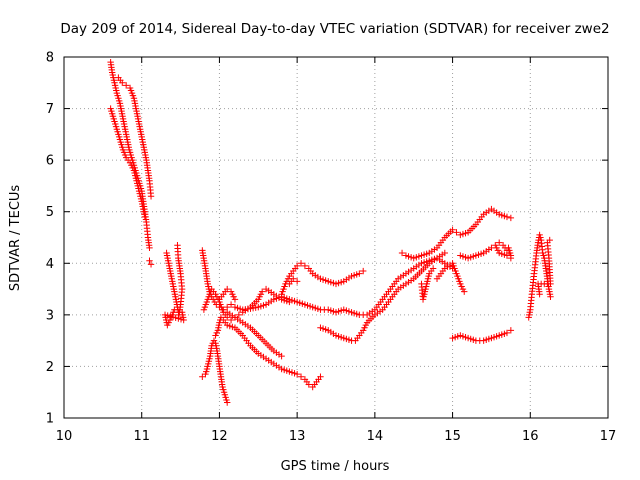 The width and height of the screenshot is (640, 480). Describe the element at coordinates (530, 436) in the screenshot. I see `x-tick-label-6: 16` at that location.